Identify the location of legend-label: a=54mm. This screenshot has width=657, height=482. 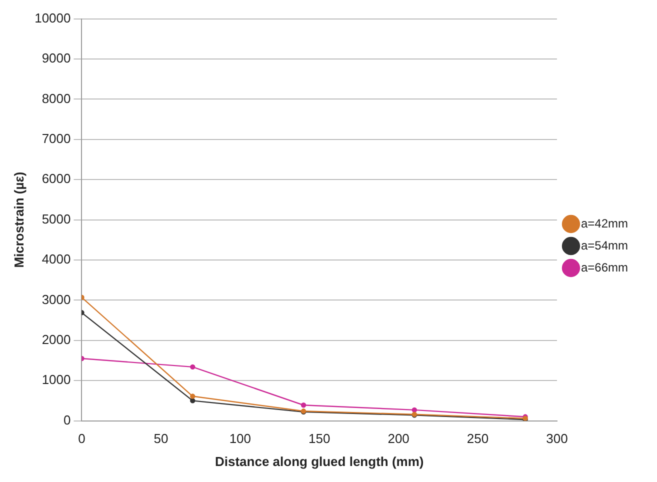
(604, 245).